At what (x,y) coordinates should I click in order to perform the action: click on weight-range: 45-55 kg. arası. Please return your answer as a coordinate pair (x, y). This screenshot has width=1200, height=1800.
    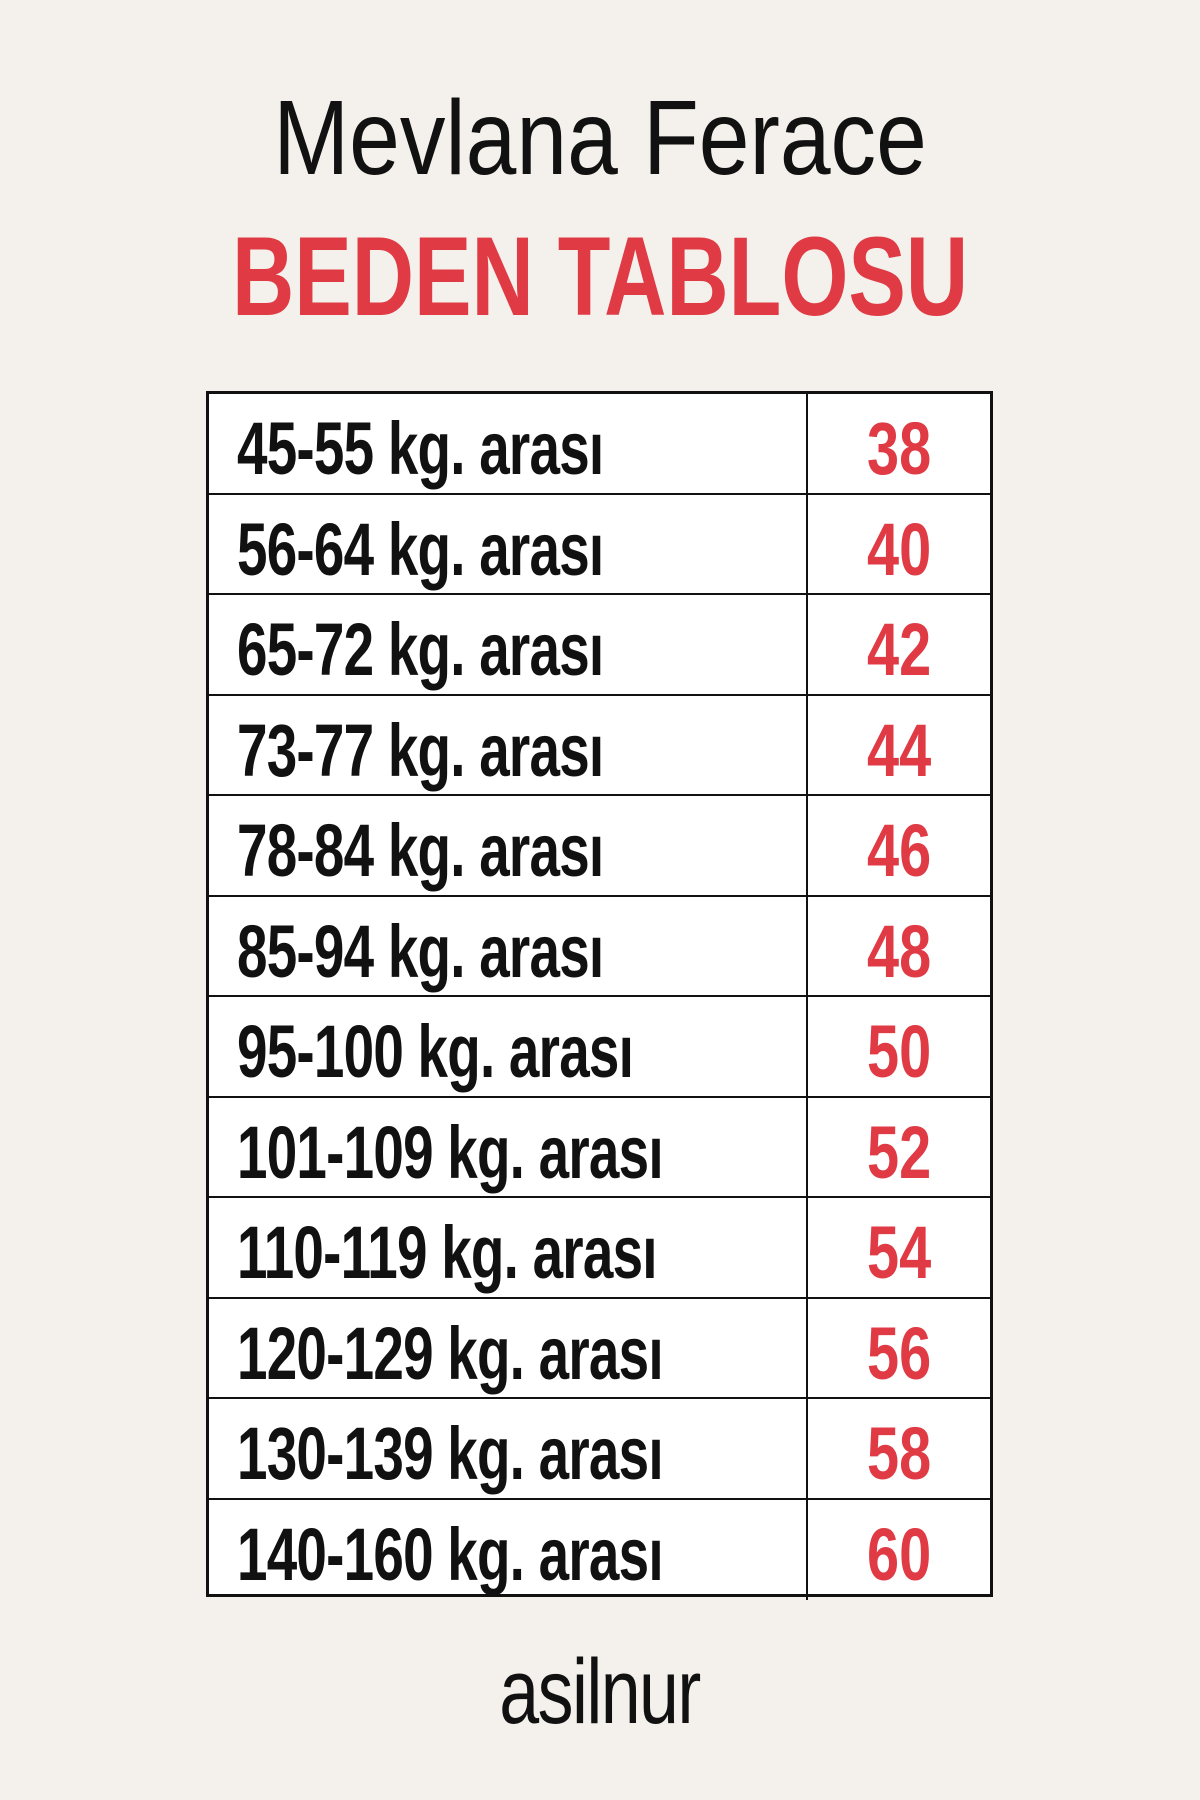
    Looking at the image, I should click on (420, 448).